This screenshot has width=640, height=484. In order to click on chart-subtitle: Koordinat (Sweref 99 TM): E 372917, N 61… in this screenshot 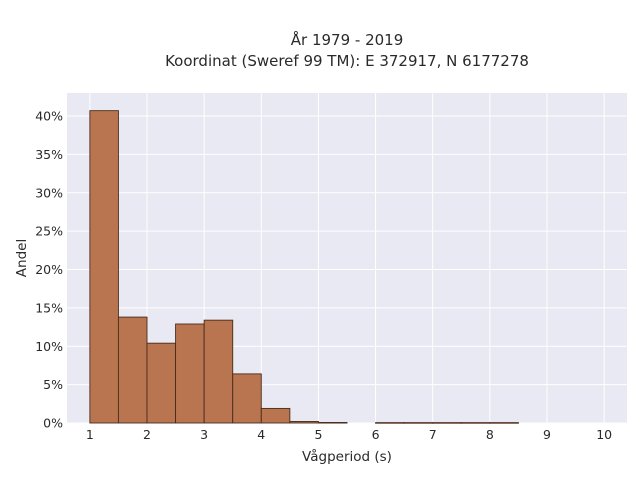, I will do `click(347, 61)`.